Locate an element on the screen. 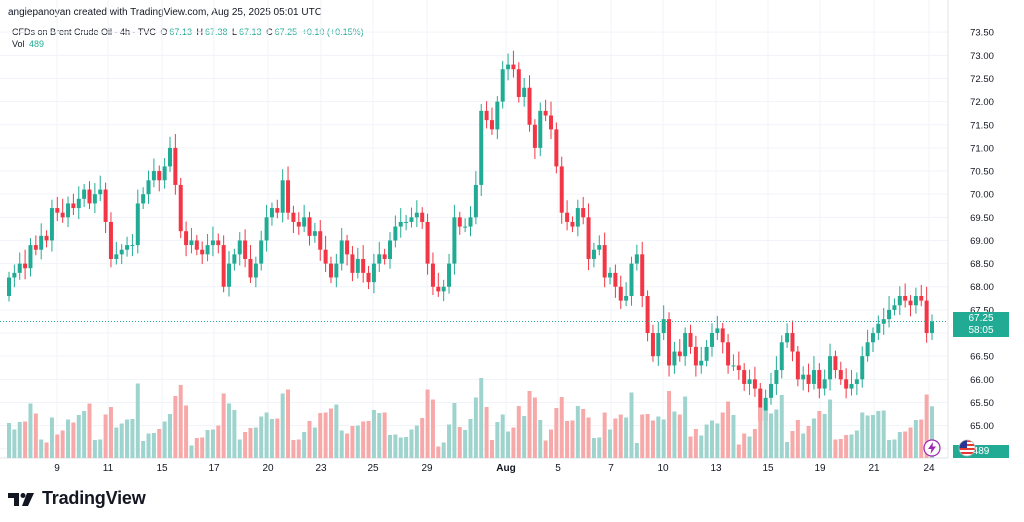 This screenshot has height=522, width=1024. y-tick-label: 71.00 is located at coordinates (982, 148).